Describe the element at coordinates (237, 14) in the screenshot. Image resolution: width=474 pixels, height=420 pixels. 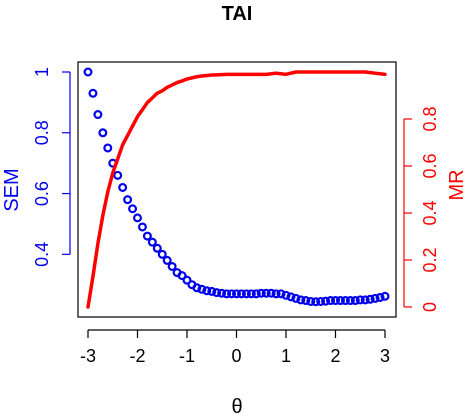
I see `chart-title: TAI` at that location.